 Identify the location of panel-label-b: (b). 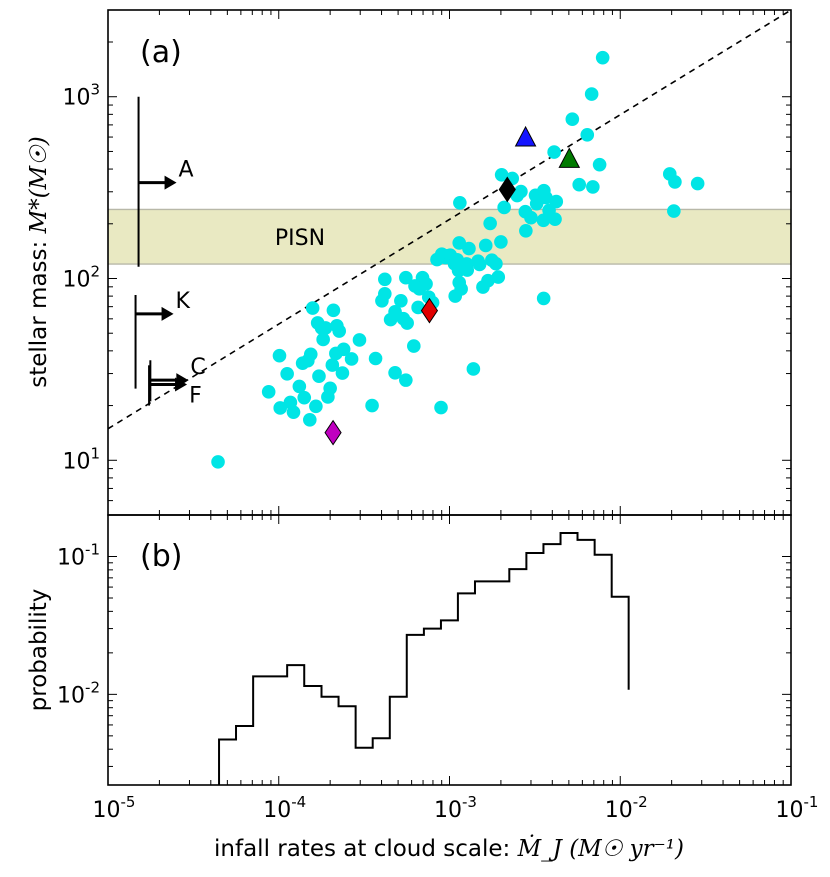
(161, 556).